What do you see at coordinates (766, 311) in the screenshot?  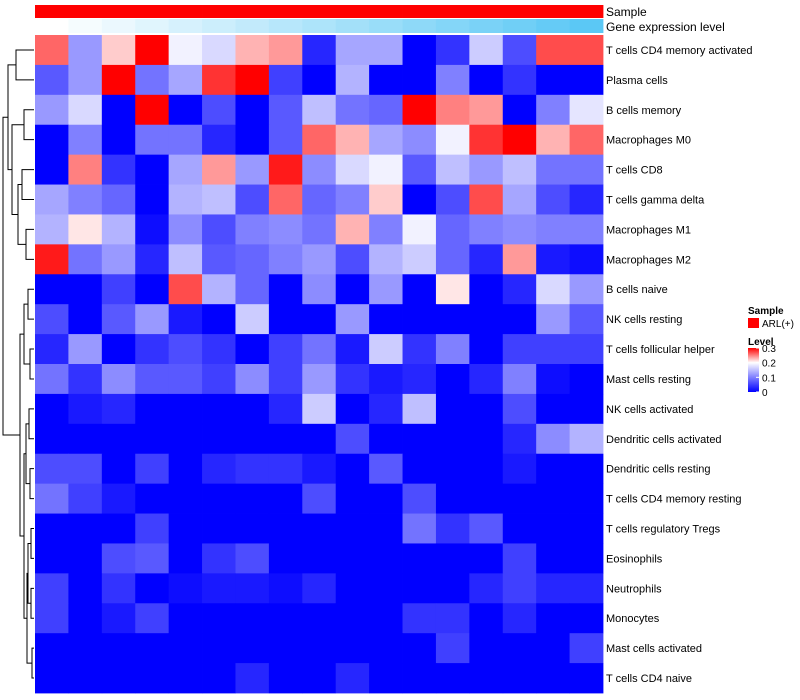 I see `legend-sample-title: Sample` at bounding box center [766, 311].